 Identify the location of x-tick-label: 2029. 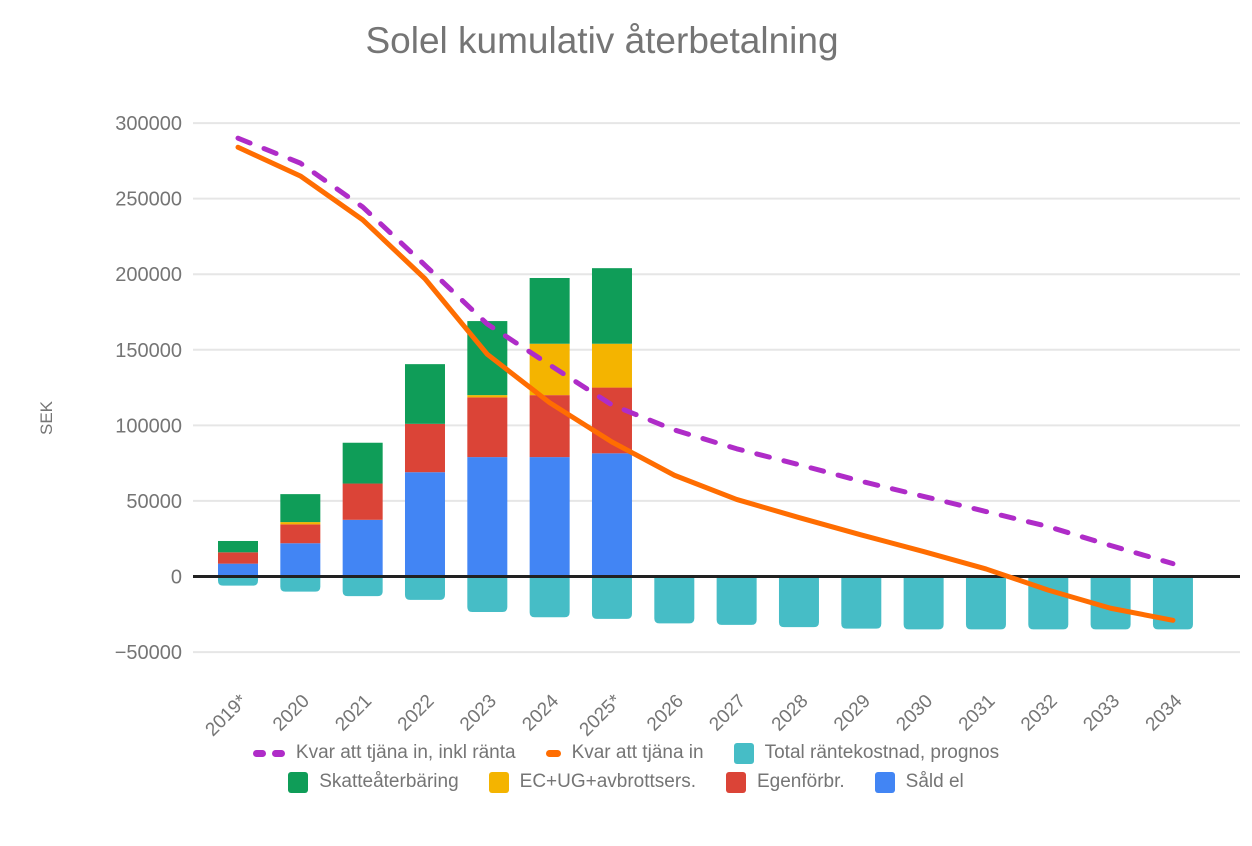
(852, 713).